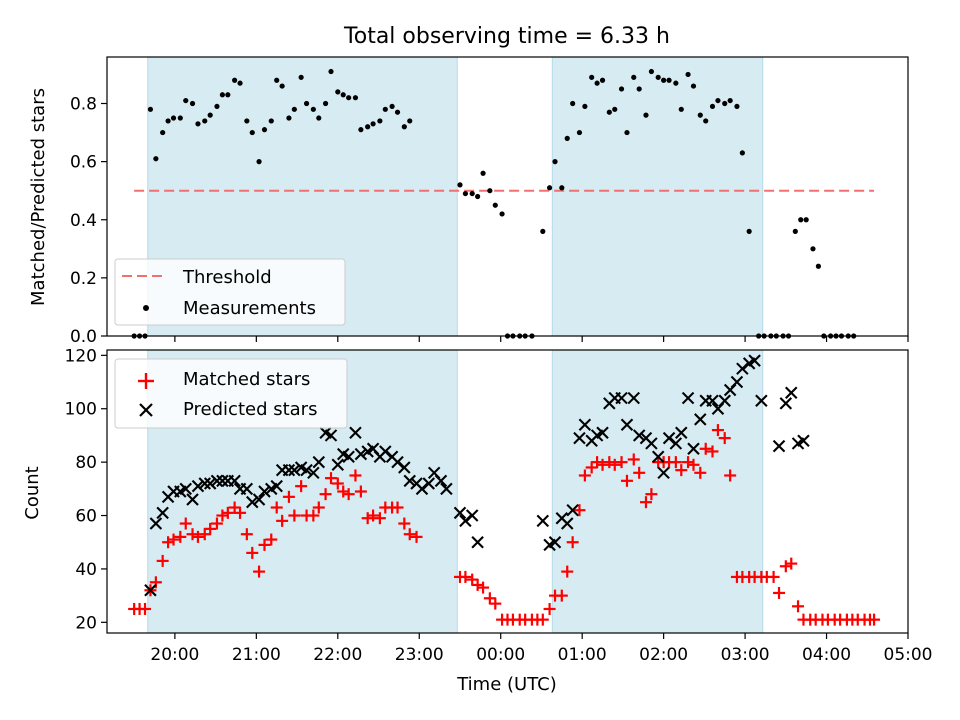  Describe the element at coordinates (227, 277) in the screenshot. I see `legend-threshold-label: Threshold` at that location.